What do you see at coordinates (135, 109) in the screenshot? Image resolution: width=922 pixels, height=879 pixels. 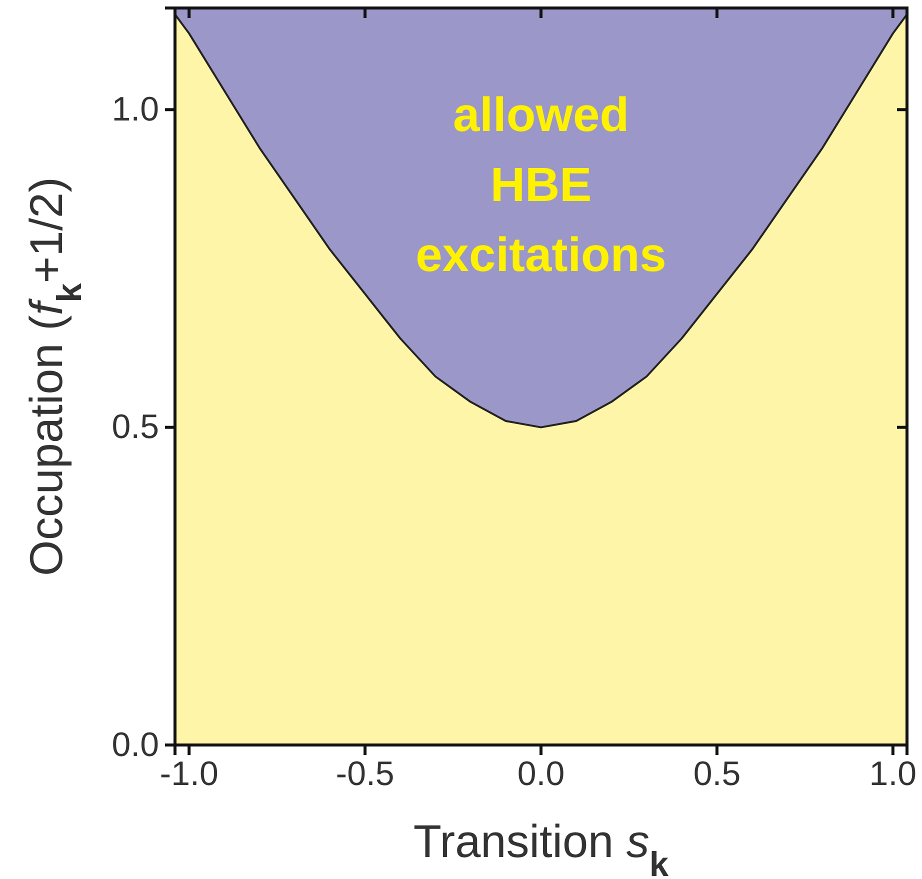 I see `y-tick-label: 1.0` at bounding box center [135, 109].